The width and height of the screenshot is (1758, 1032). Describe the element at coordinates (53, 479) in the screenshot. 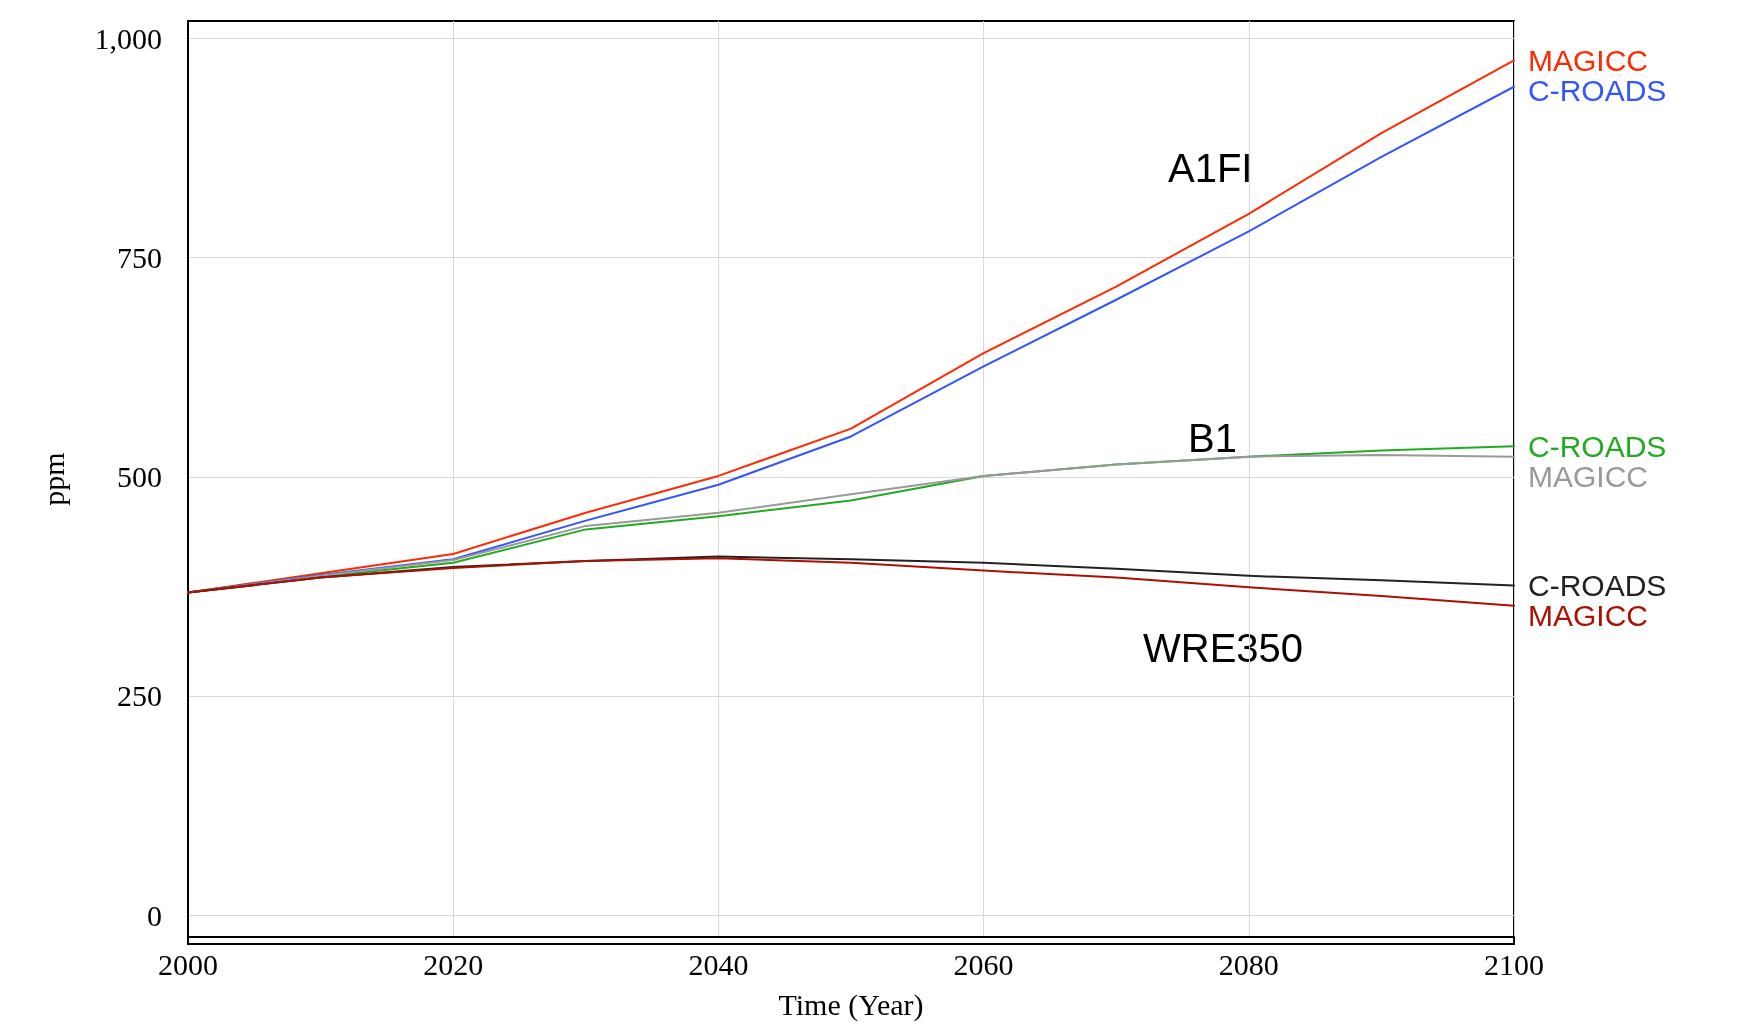

I see `y-axis-title: ppm` at that location.